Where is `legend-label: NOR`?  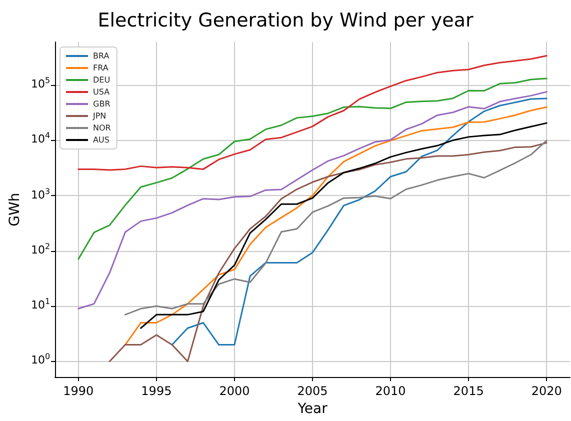 legend-label: NOR is located at coordinates (102, 128).